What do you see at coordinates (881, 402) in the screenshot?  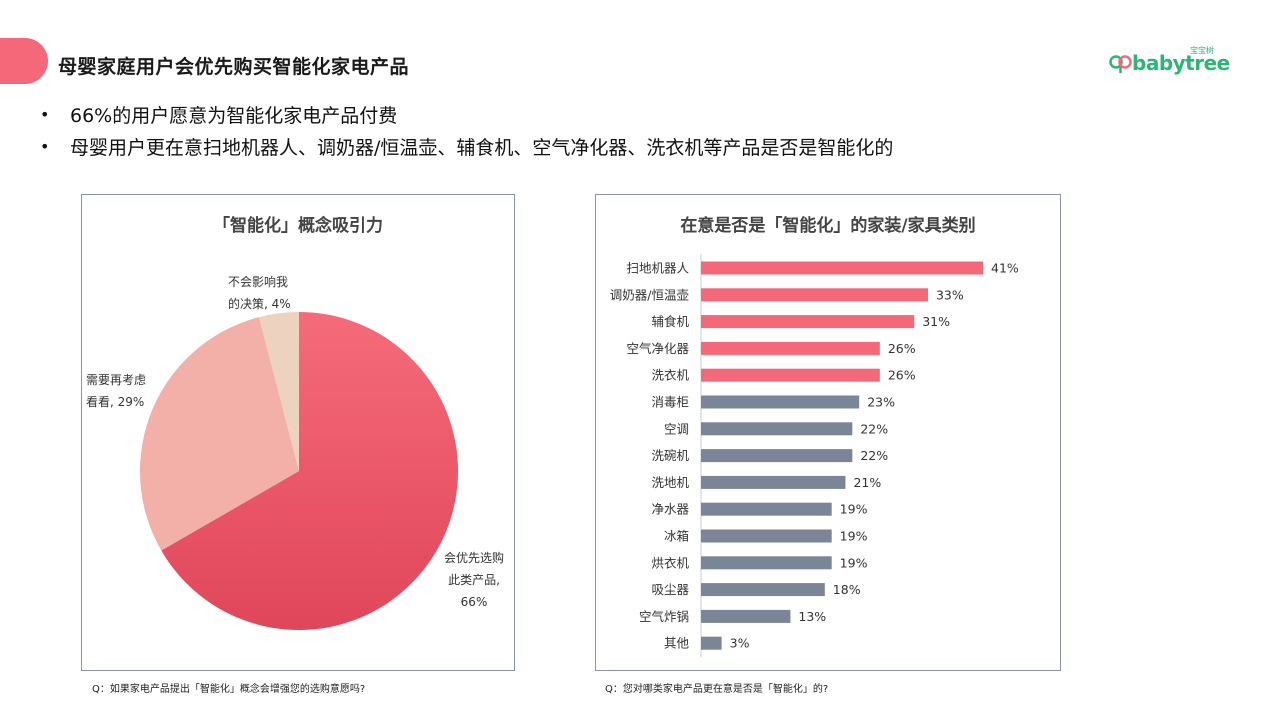 I see `bar-value-label: 23%` at bounding box center [881, 402].